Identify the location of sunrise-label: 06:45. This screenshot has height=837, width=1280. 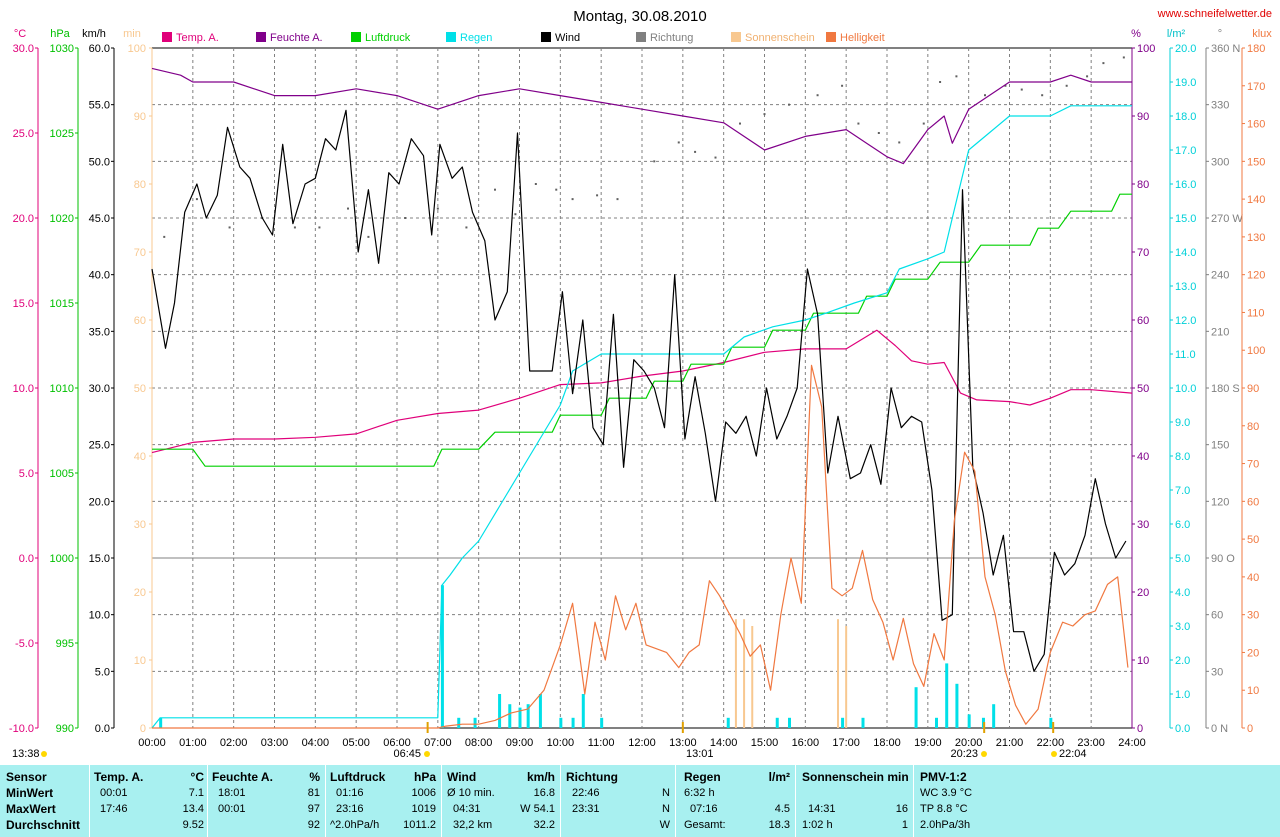
(407, 754).